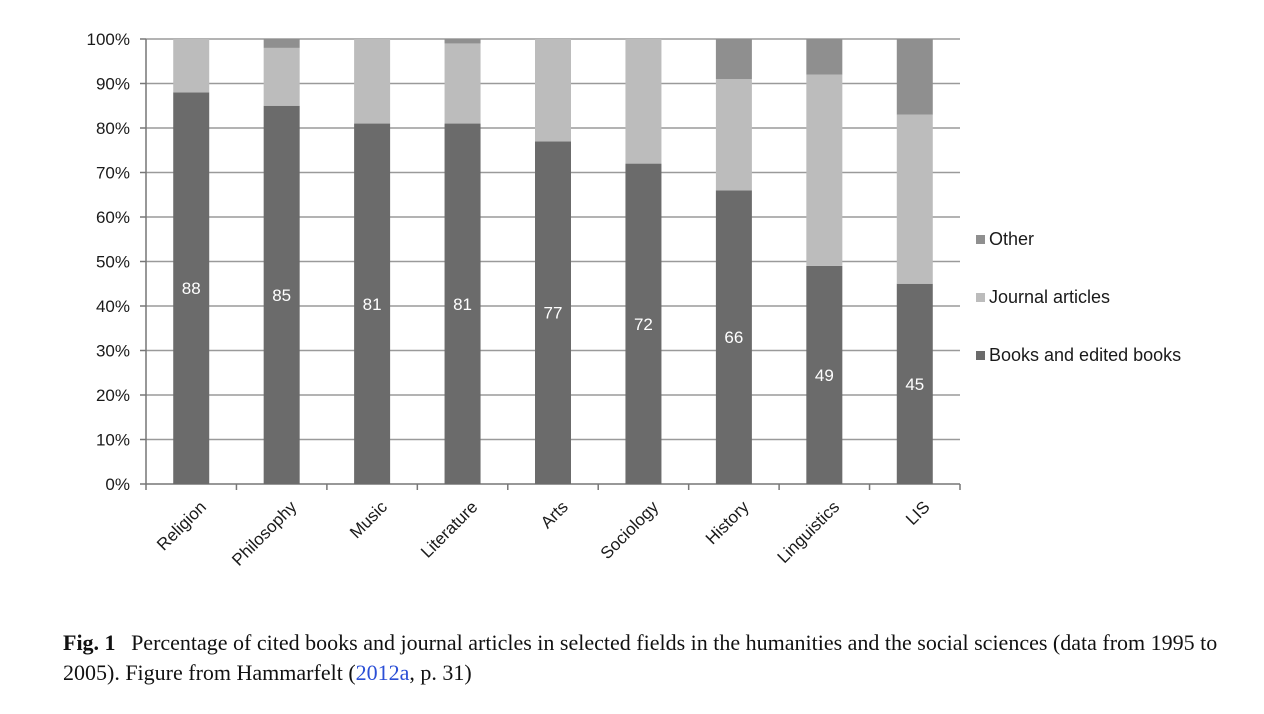 The height and width of the screenshot is (714, 1264). What do you see at coordinates (462, 41) in the screenshot?
I see `bar-segment-other-literature` at bounding box center [462, 41].